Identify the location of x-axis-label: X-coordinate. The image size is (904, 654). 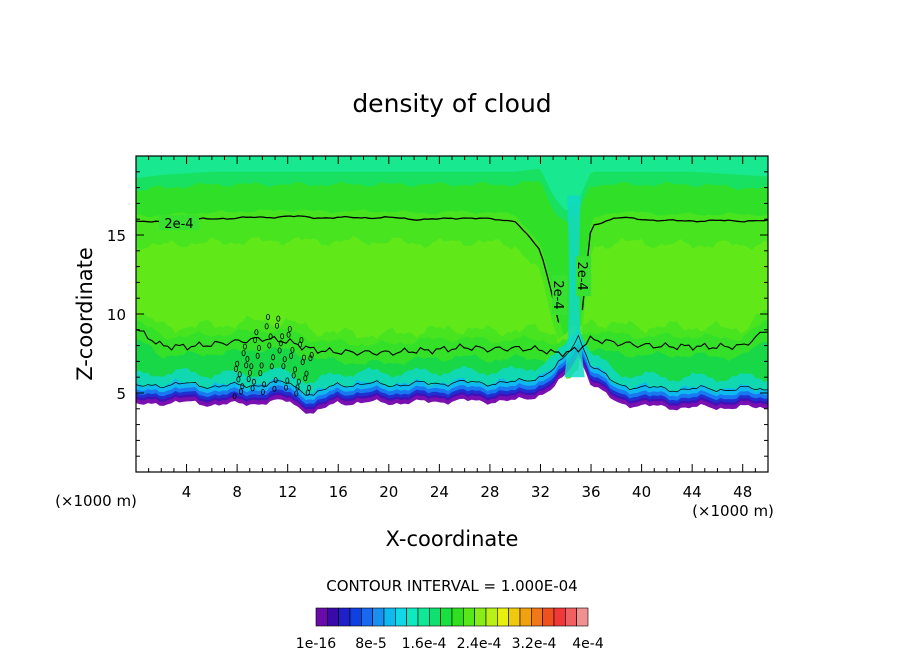
(452, 539).